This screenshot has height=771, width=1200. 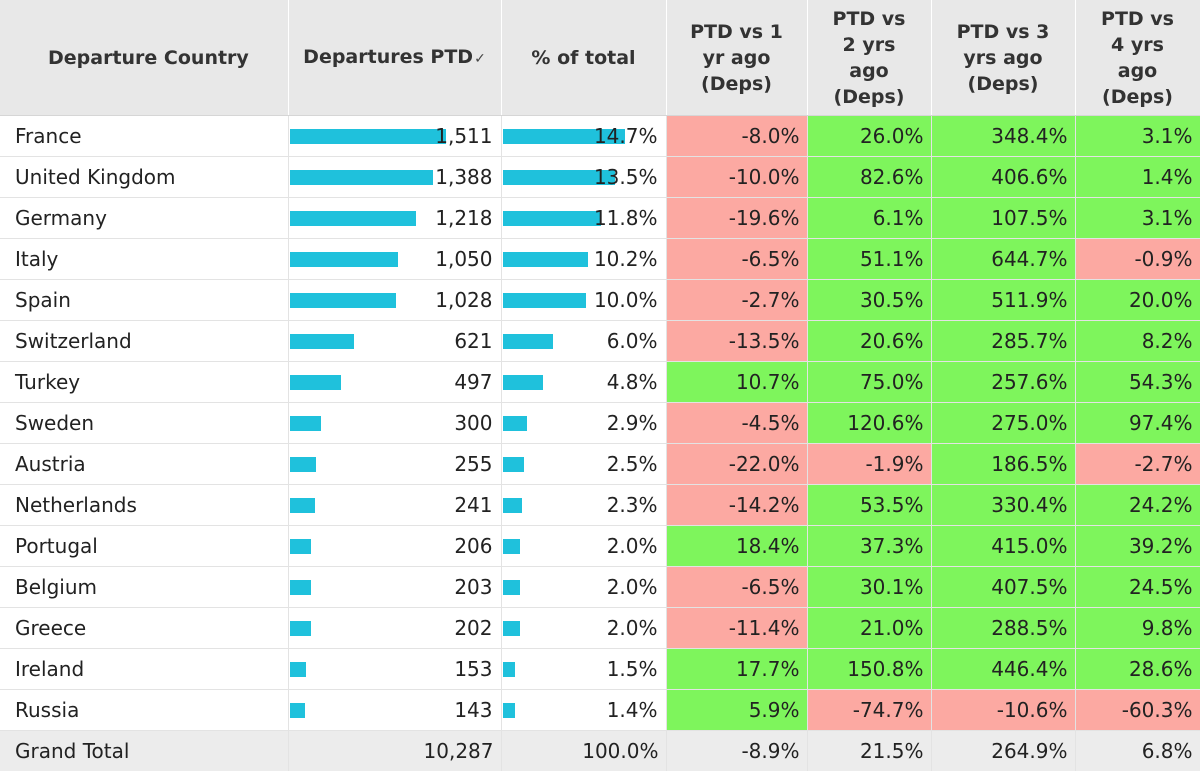 What do you see at coordinates (144, 341) in the screenshot?
I see `country-cell: Switzerland` at bounding box center [144, 341].